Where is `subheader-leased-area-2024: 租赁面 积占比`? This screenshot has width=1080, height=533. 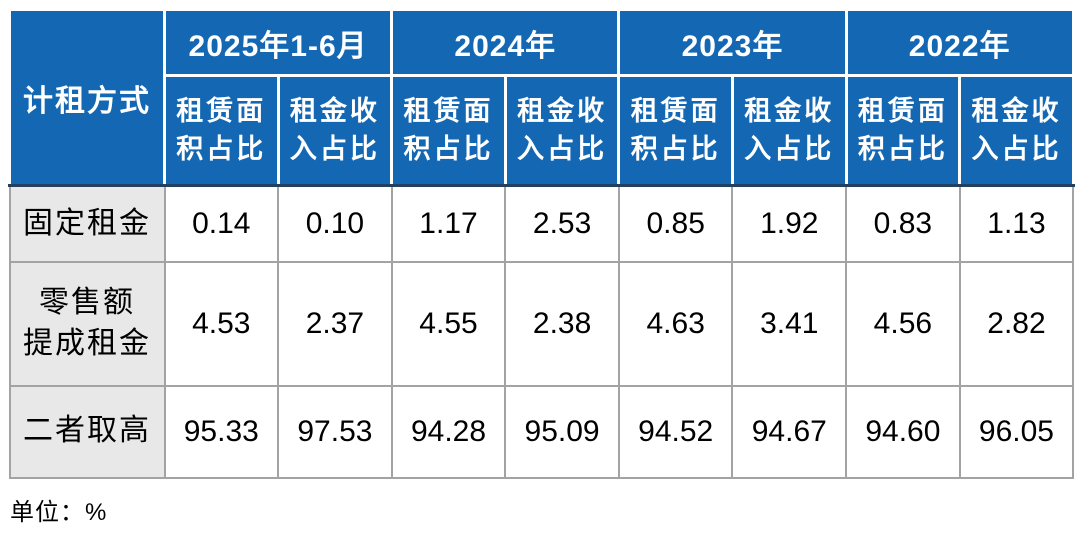 subheader-leased-area-2024: 租赁面 积占比 is located at coordinates (448, 130).